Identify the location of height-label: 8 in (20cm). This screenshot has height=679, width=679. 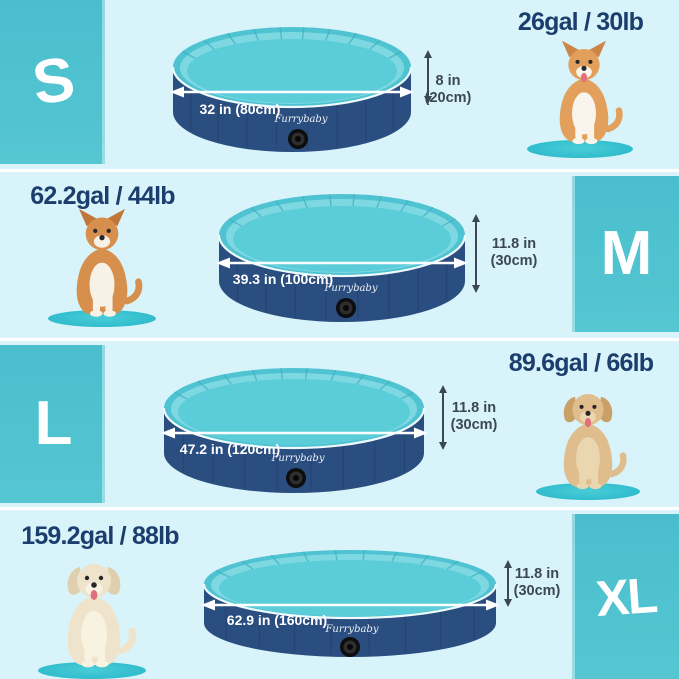
(448, 89).